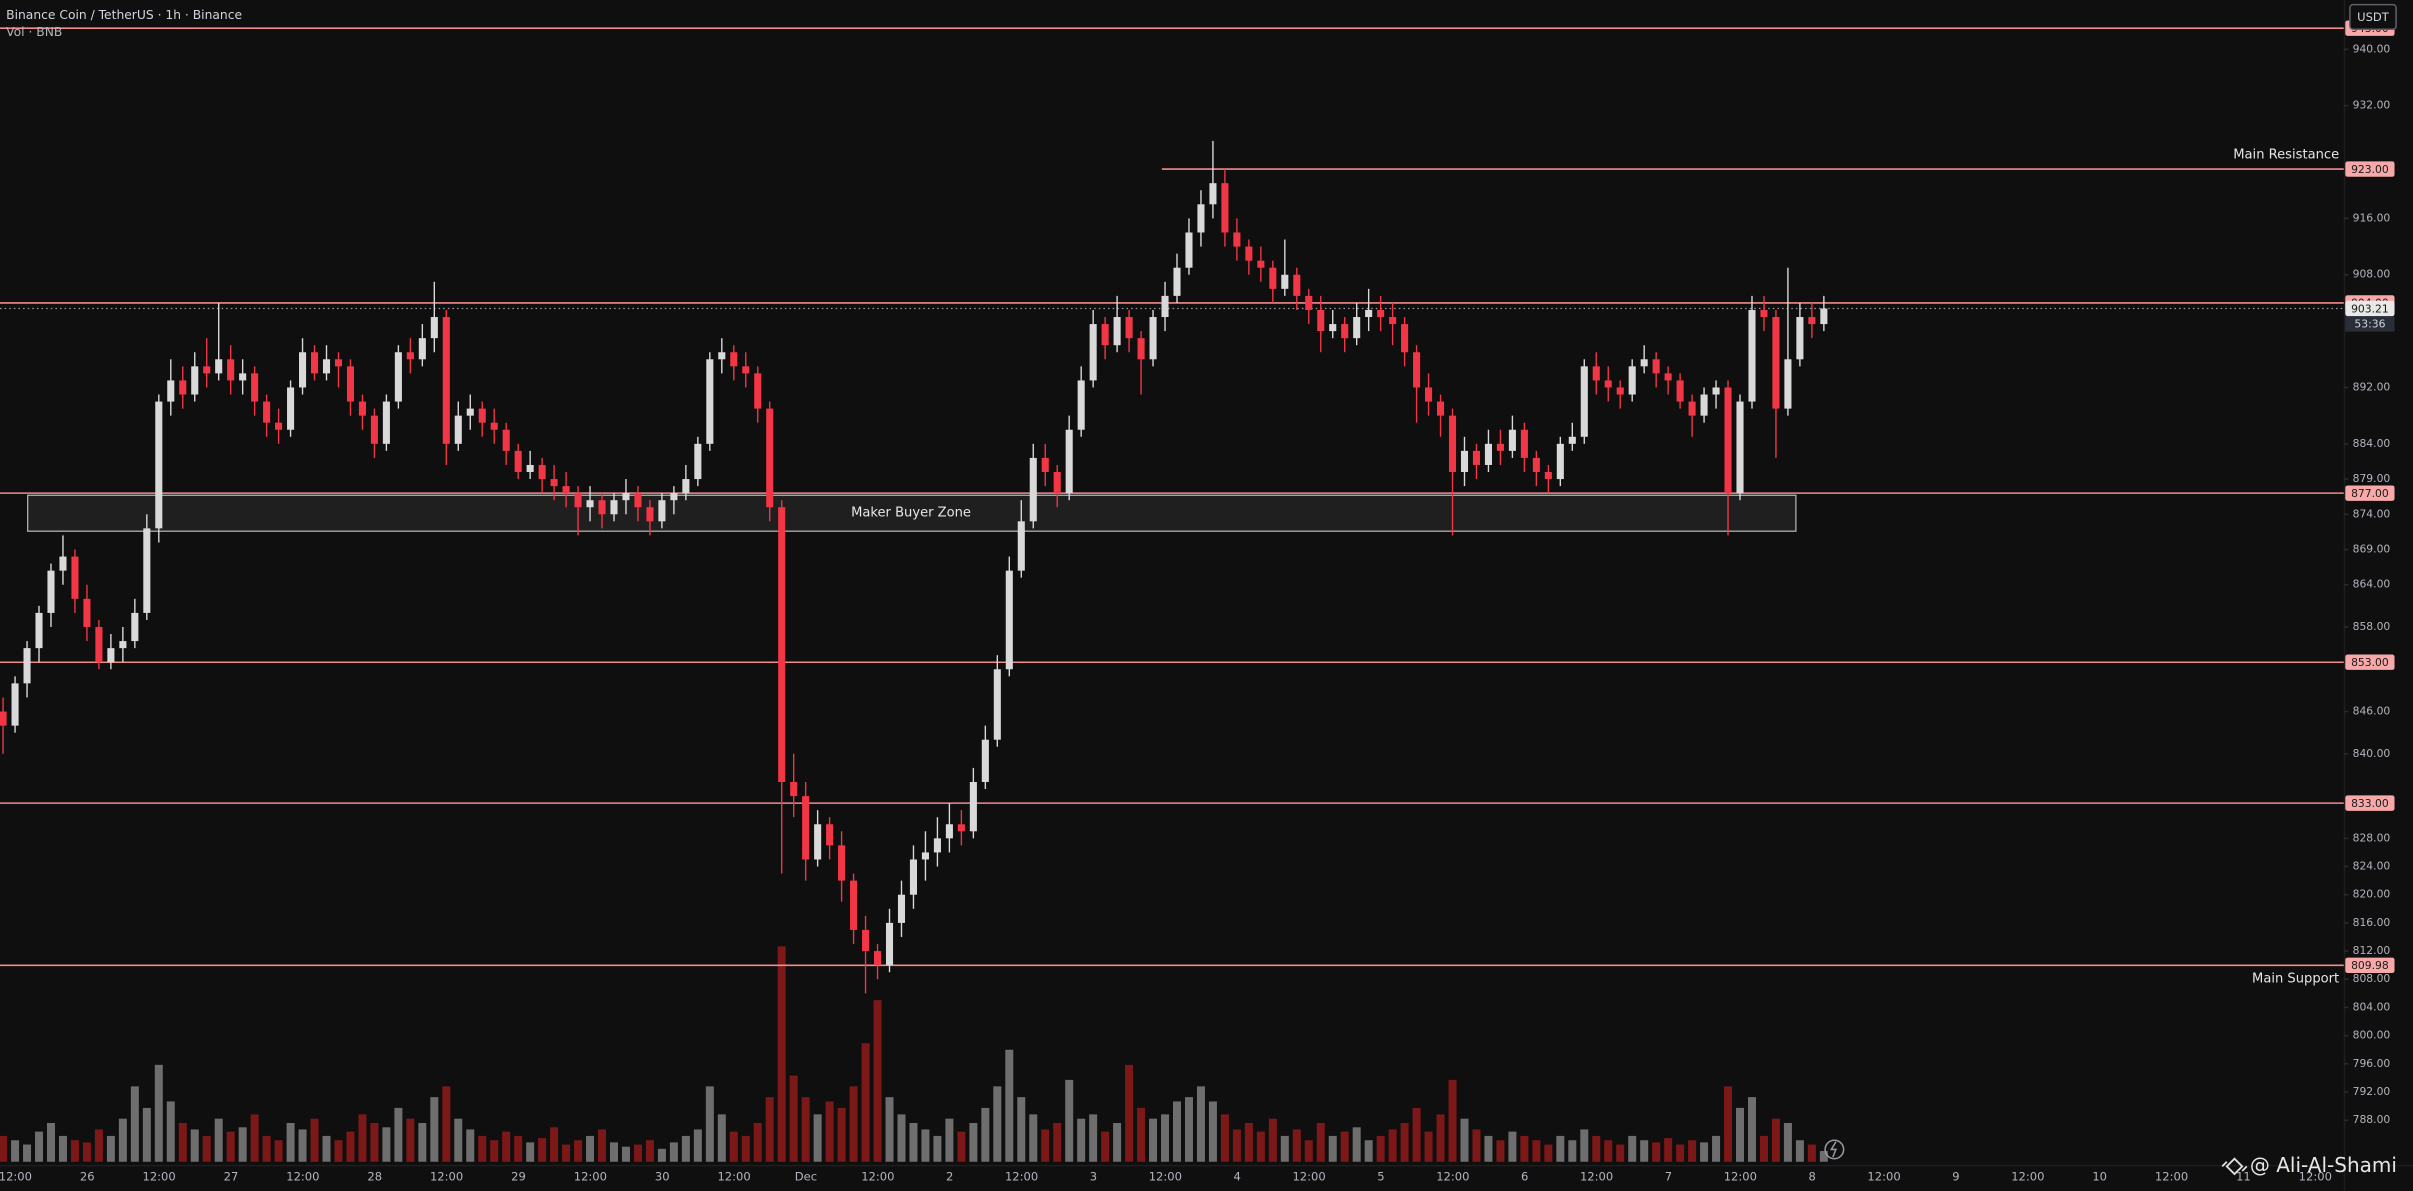  I want to click on countdown-box, so click(2370, 324).